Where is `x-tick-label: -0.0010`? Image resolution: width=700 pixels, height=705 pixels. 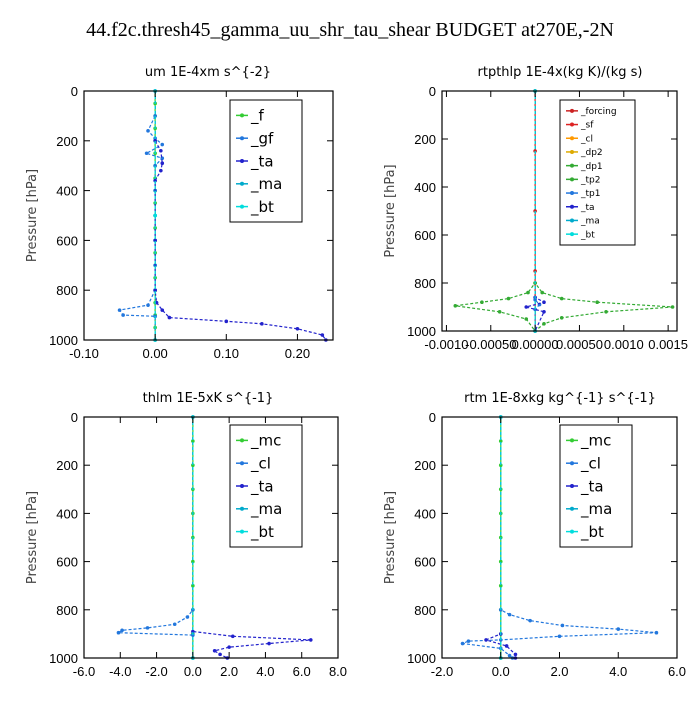
x-tick-label: -0.0010 is located at coordinates (446, 344).